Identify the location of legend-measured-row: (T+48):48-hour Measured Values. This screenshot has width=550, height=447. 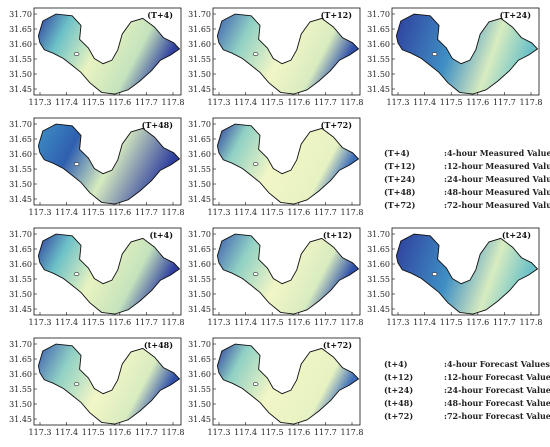
(467, 192).